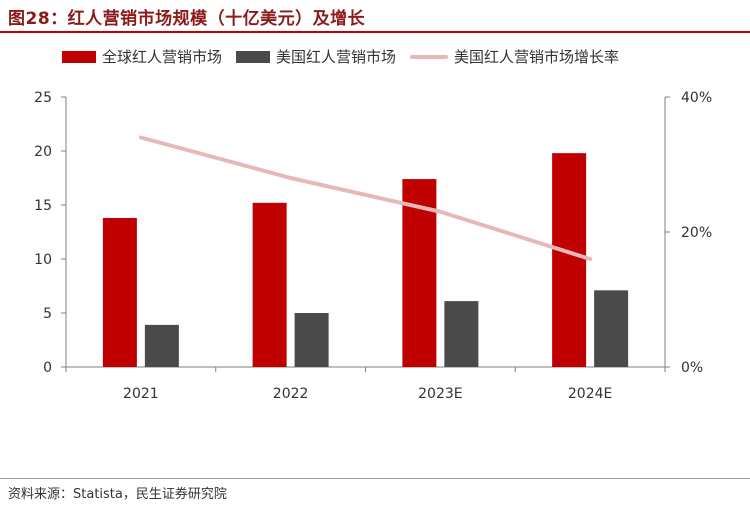  I want to click on legend-label-growth: 美国红人营销市场增长率, so click(537, 57).